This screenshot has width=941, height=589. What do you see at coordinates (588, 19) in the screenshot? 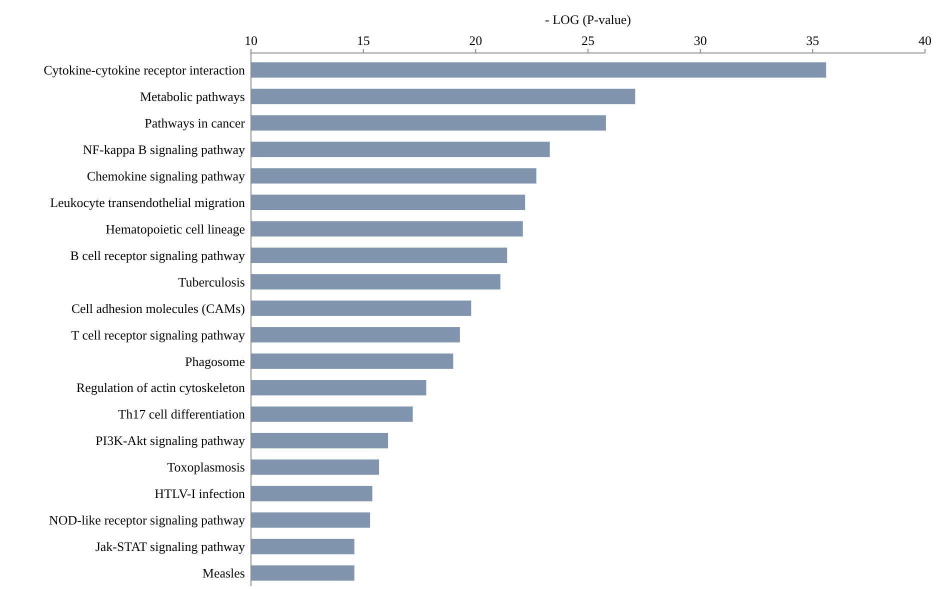
I see `x-axis-title: - LOG (P-value)` at bounding box center [588, 19].